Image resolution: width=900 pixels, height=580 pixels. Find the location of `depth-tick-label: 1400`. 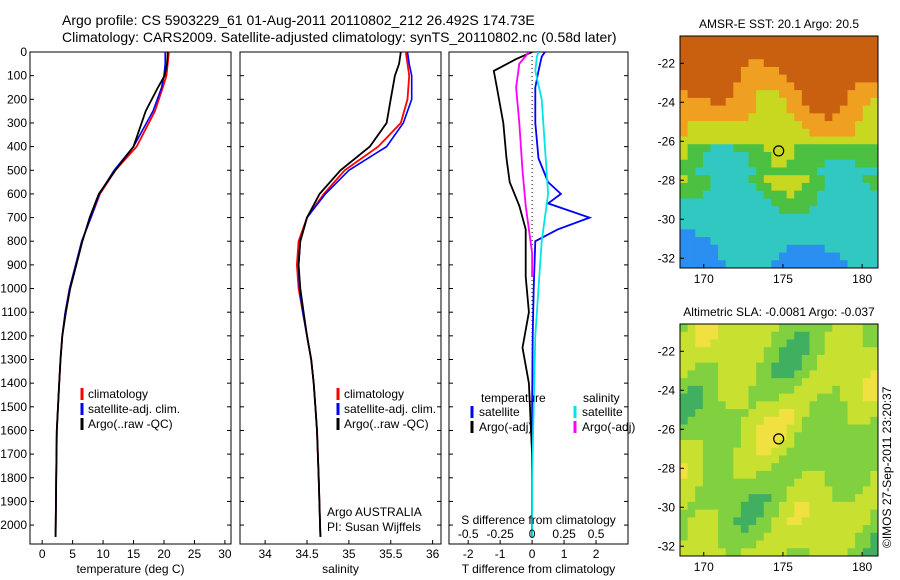

depth-tick-label: 1400 is located at coordinates (13, 383).